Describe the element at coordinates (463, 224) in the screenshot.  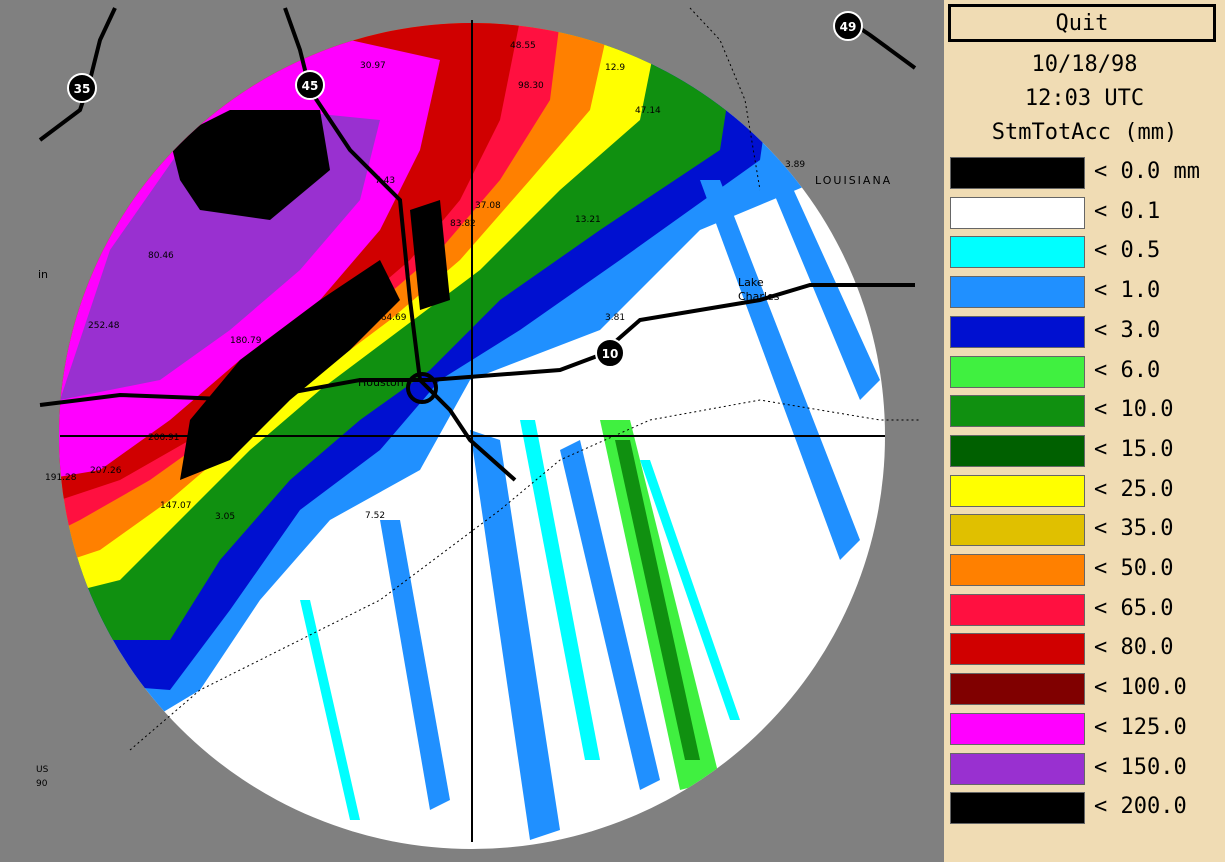
I see `gauge-value: 83.82` at that location.